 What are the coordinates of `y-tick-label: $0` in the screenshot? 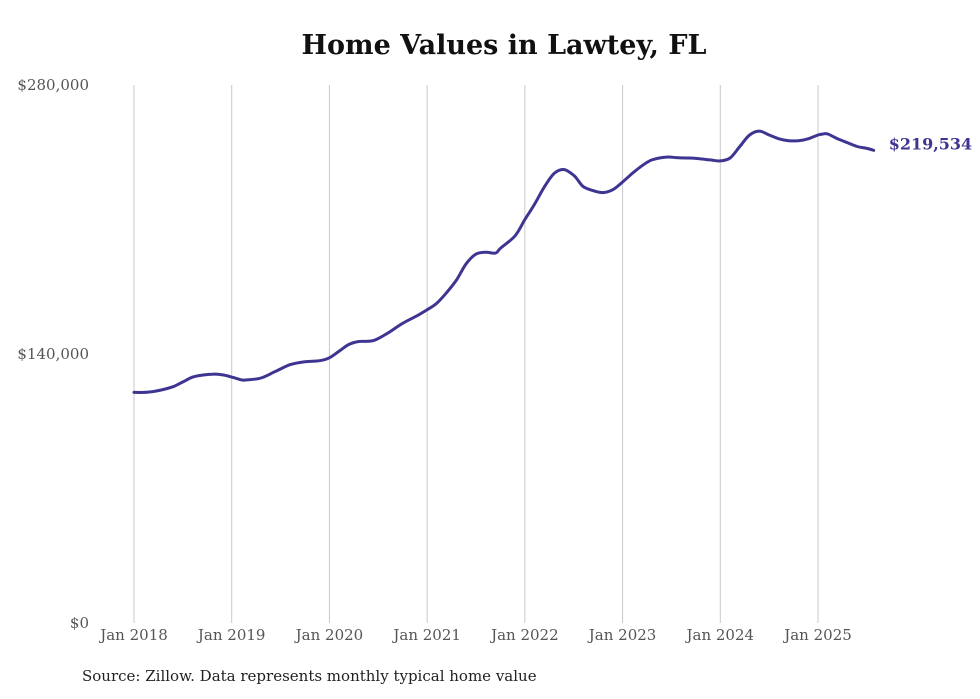 It's located at (79, 623).